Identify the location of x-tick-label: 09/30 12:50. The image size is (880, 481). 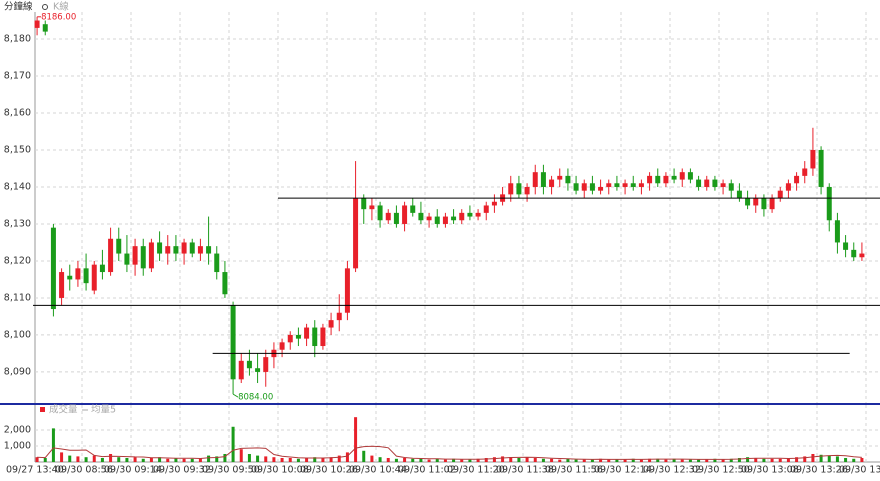
(721, 470).